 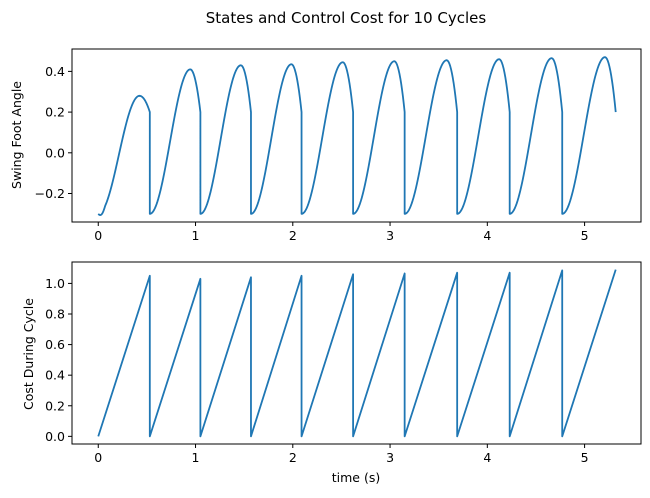 What do you see at coordinates (196, 235) in the screenshot?
I see `top-x-tick-label: 1` at bounding box center [196, 235].